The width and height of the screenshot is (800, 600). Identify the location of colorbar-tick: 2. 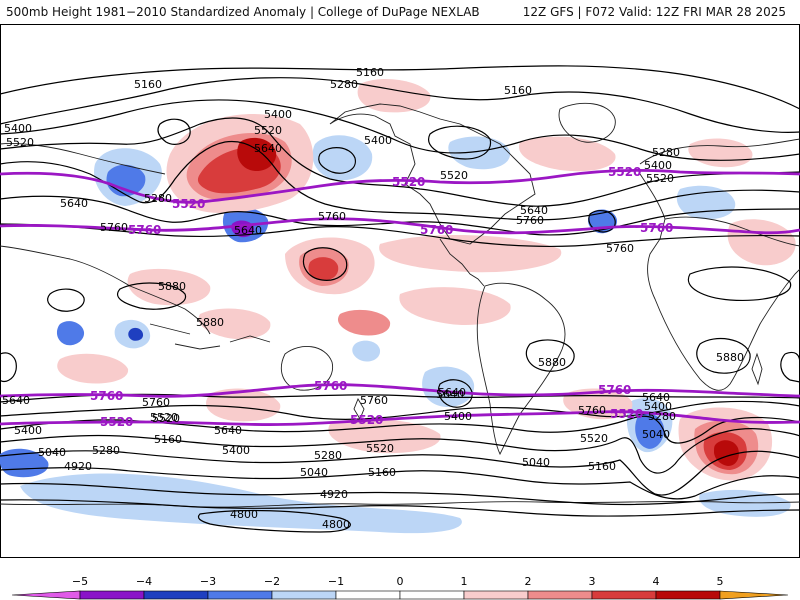
(528, 581).